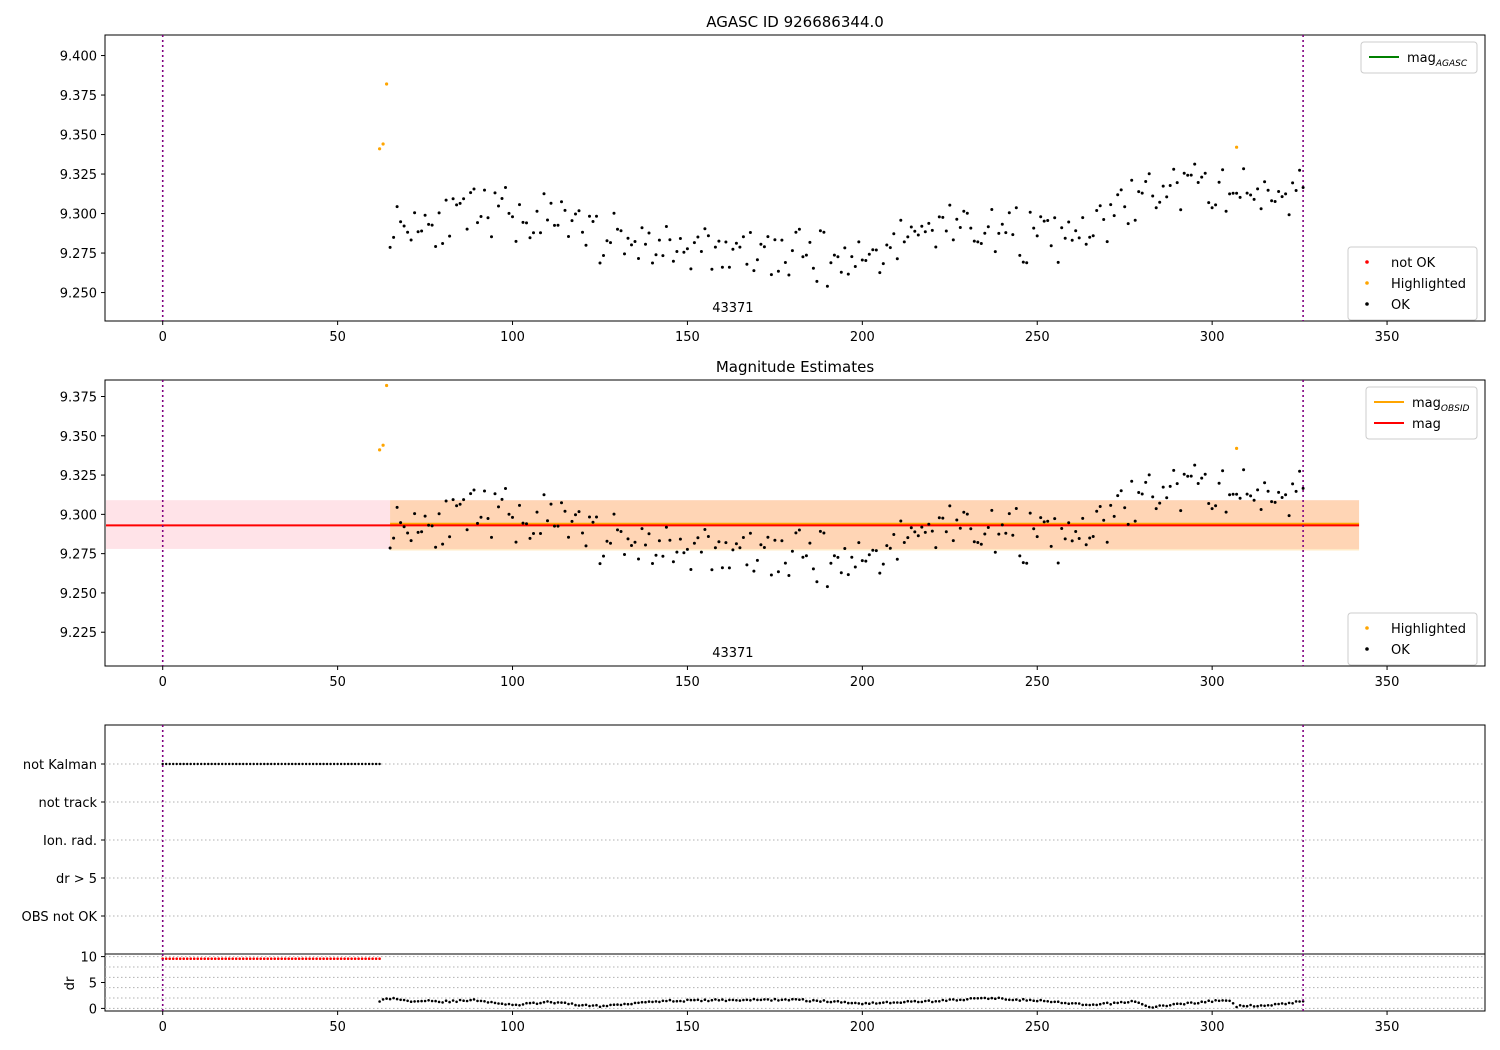 Image resolution: width=1500 pixels, height=1050 pixels. I want to click on p4-ytick-label: 10, so click(88, 958).